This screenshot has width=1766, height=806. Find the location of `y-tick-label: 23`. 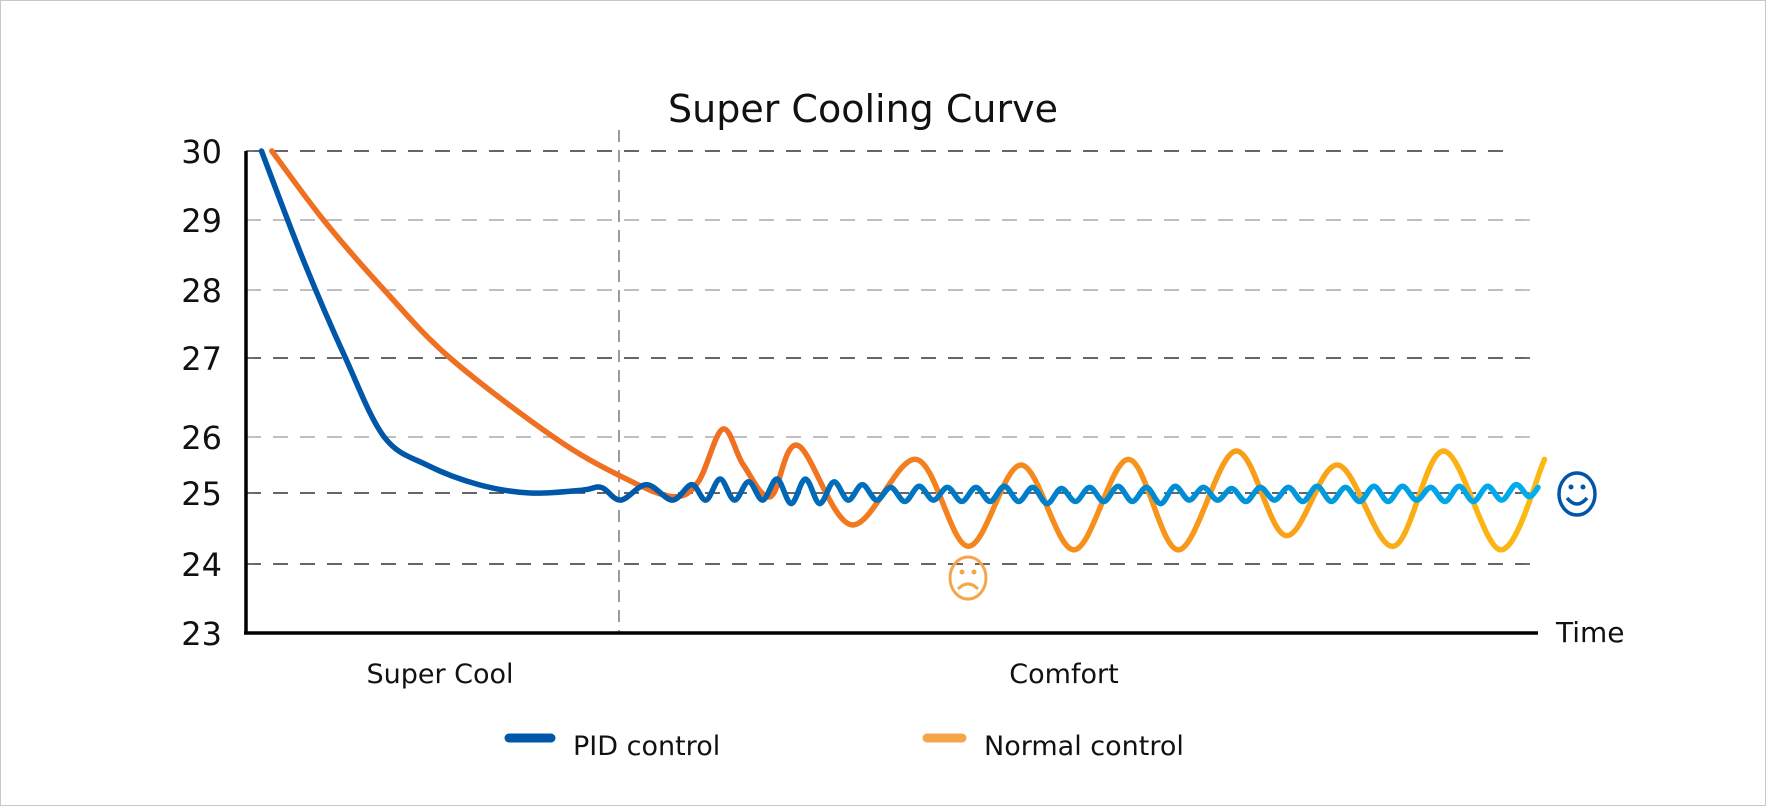

y-tick-label: 23 is located at coordinates (201, 634).